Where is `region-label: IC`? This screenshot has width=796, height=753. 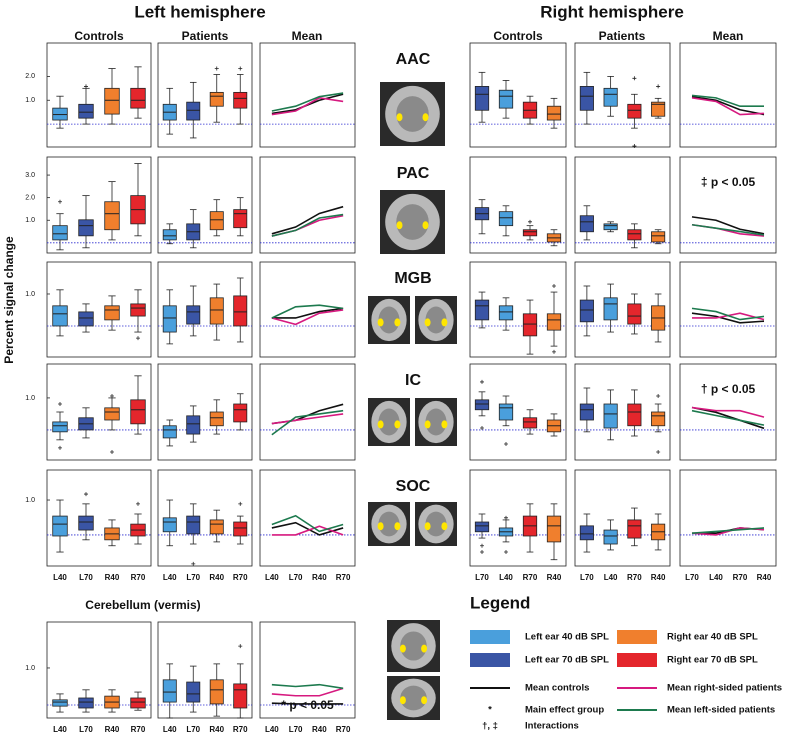 region-label: IC is located at coordinates (413, 380).